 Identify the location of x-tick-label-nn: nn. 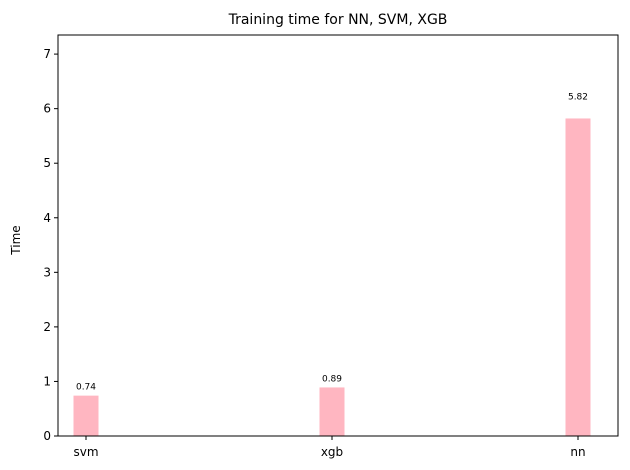
(577, 452).